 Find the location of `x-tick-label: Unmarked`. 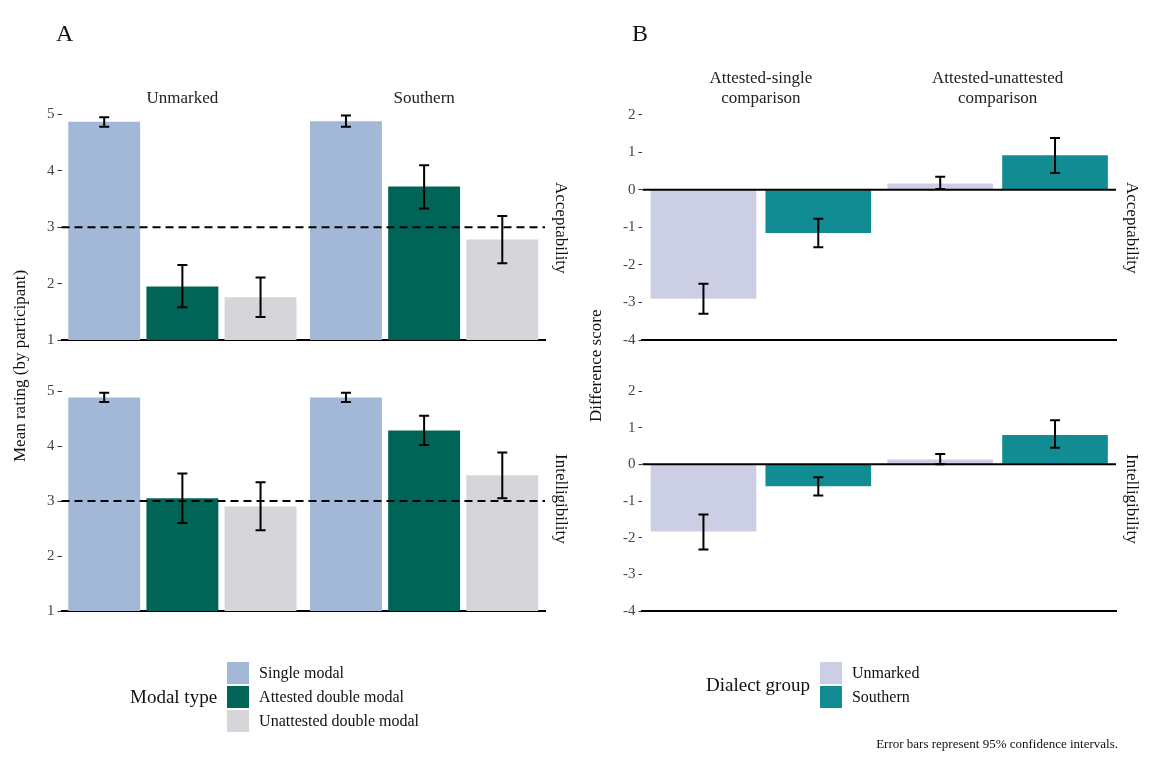

x-tick-label: Unmarked is located at coordinates (182, 97).